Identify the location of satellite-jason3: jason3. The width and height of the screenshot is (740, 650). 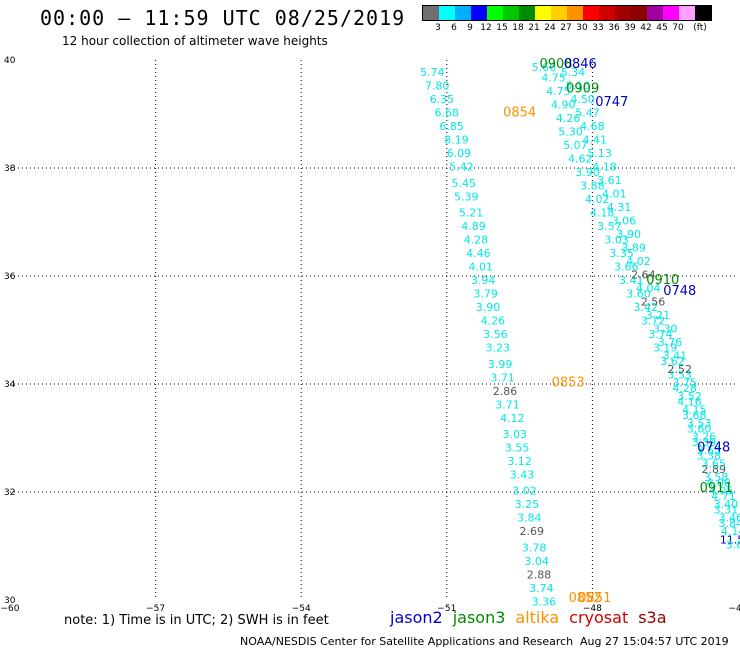
(479, 617).